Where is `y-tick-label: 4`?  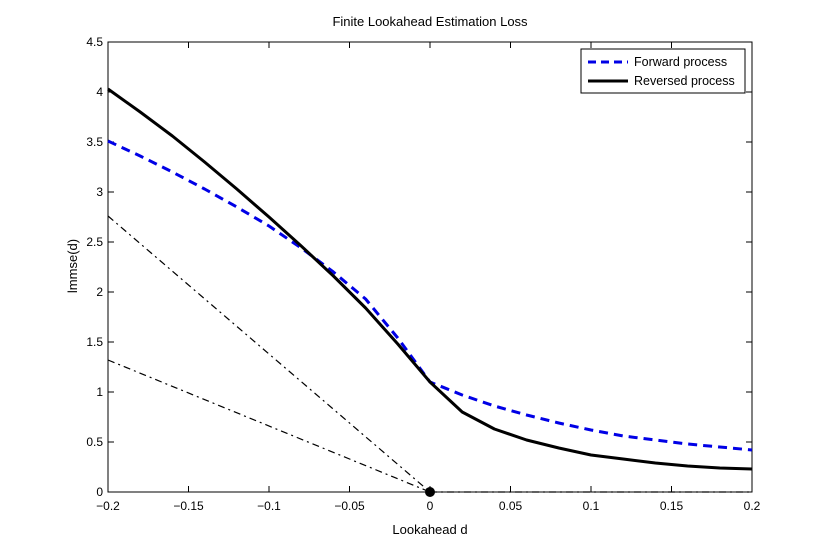 y-tick-label: 4 is located at coordinates (99, 92).